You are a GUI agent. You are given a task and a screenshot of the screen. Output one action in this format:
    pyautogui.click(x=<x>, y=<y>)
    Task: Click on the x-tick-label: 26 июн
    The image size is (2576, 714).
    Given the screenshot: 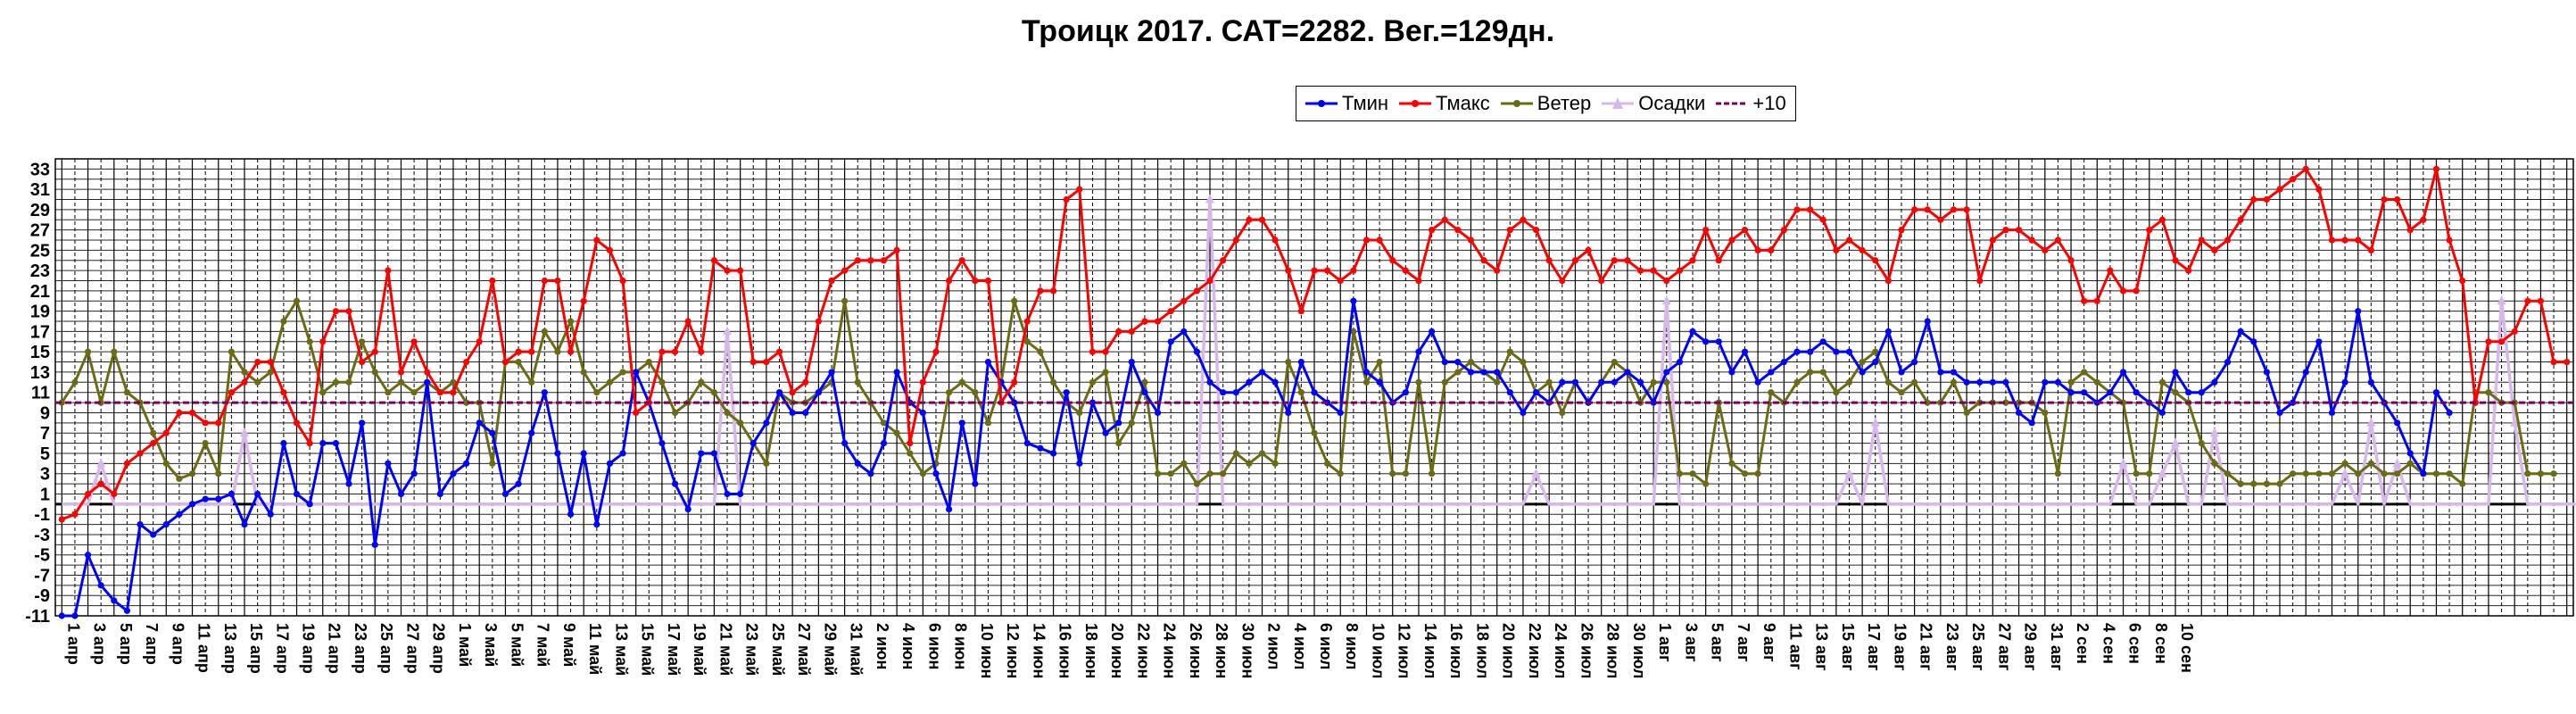 What is the action you would take?
    pyautogui.click(x=1196, y=650)
    